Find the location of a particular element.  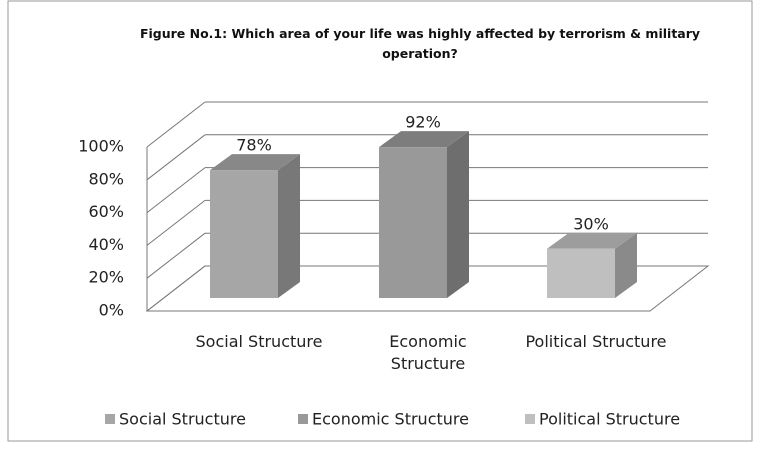

data-label: 30% is located at coordinates (591, 223).